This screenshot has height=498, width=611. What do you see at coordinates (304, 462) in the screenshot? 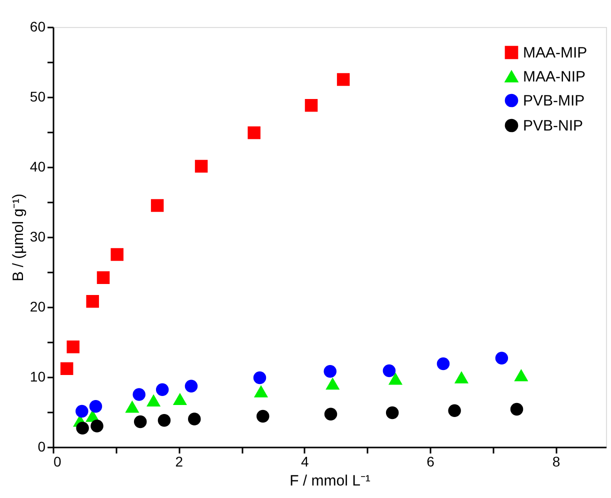
I see `x-tick-label: 4` at bounding box center [304, 462].